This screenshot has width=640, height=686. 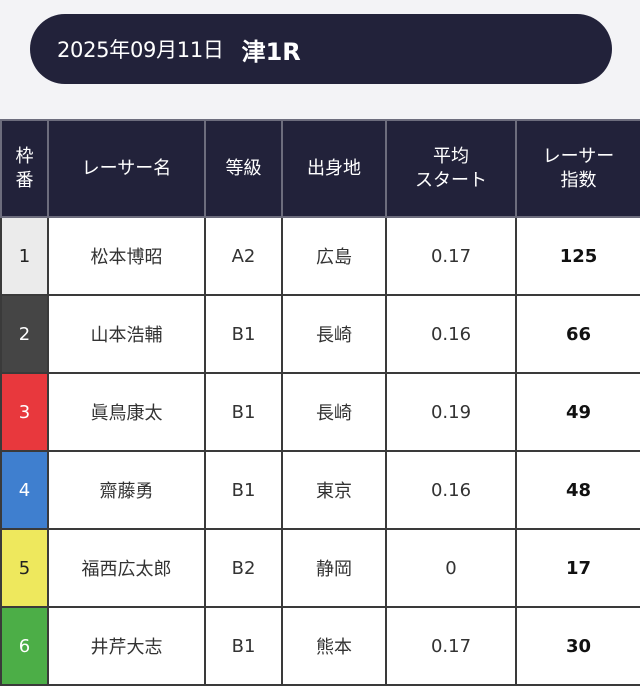 I want to click on frame-number: 5, so click(x=24, y=568).